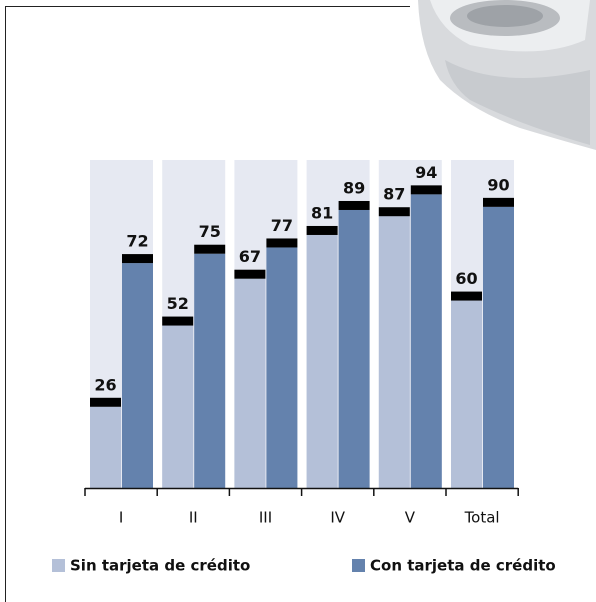 The width and height of the screenshot is (596, 602). What do you see at coordinates (137, 241) in the screenshot?
I see `value-label: 72` at bounding box center [137, 241].